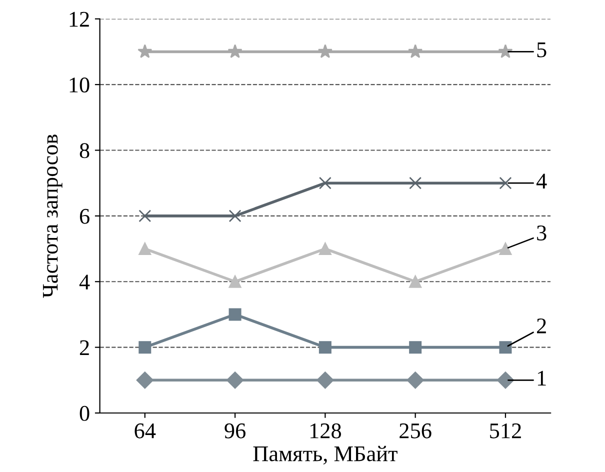 The image size is (605, 472). Describe the element at coordinates (79, 19) in the screenshot. I see `y-tick-label: 12` at that location.